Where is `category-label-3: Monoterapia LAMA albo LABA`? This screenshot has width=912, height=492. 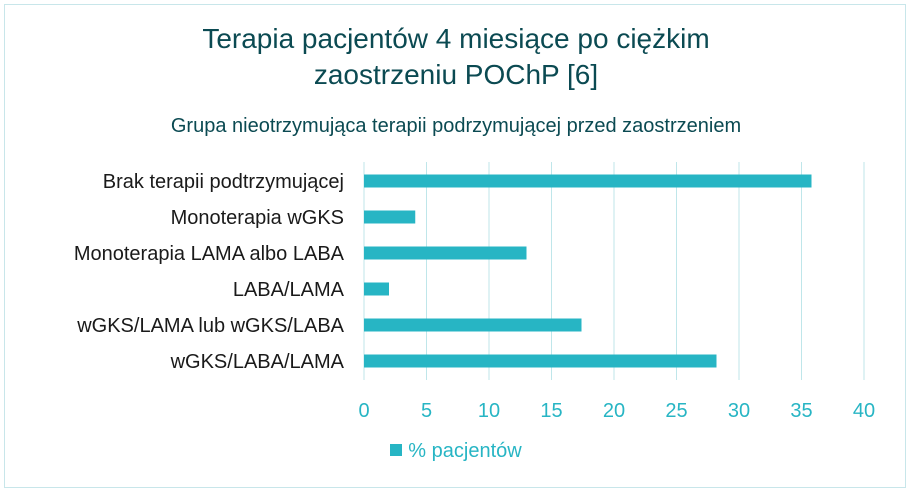 category-label-3: Monoterapia LAMA albo LABA is located at coordinates (209, 254).